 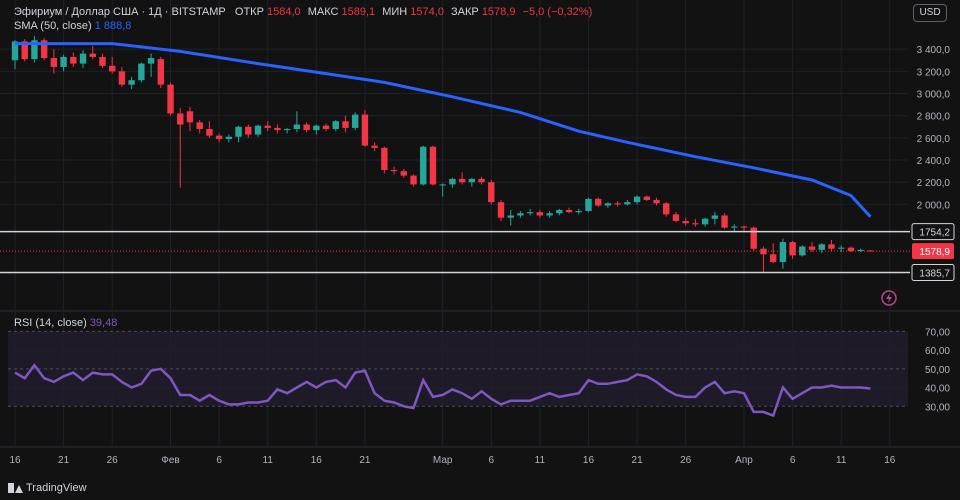 What do you see at coordinates (937, 407) in the screenshot?
I see `rsi-tick-label: 30,00` at bounding box center [937, 407].